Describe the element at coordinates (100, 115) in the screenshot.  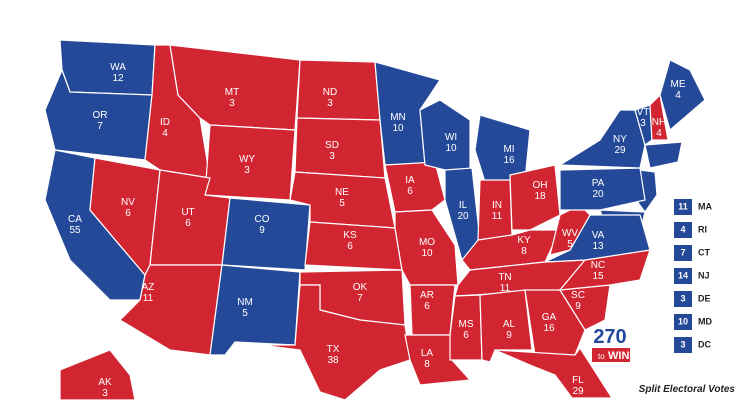
I see `state-abbr: OR` at that location.